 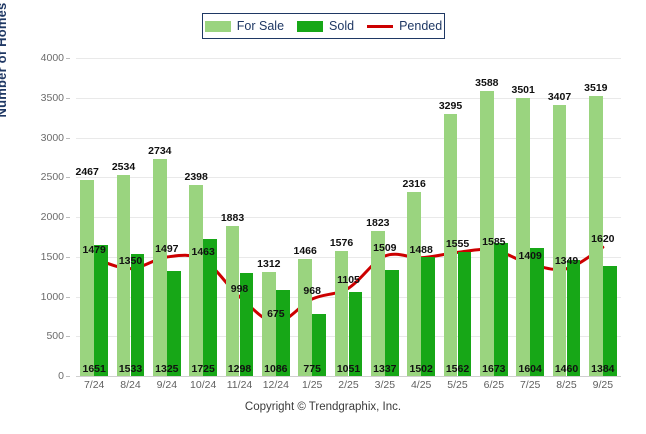 What do you see at coordinates (167, 248) in the screenshot?
I see `line-label-pended: 1497` at bounding box center [167, 248].